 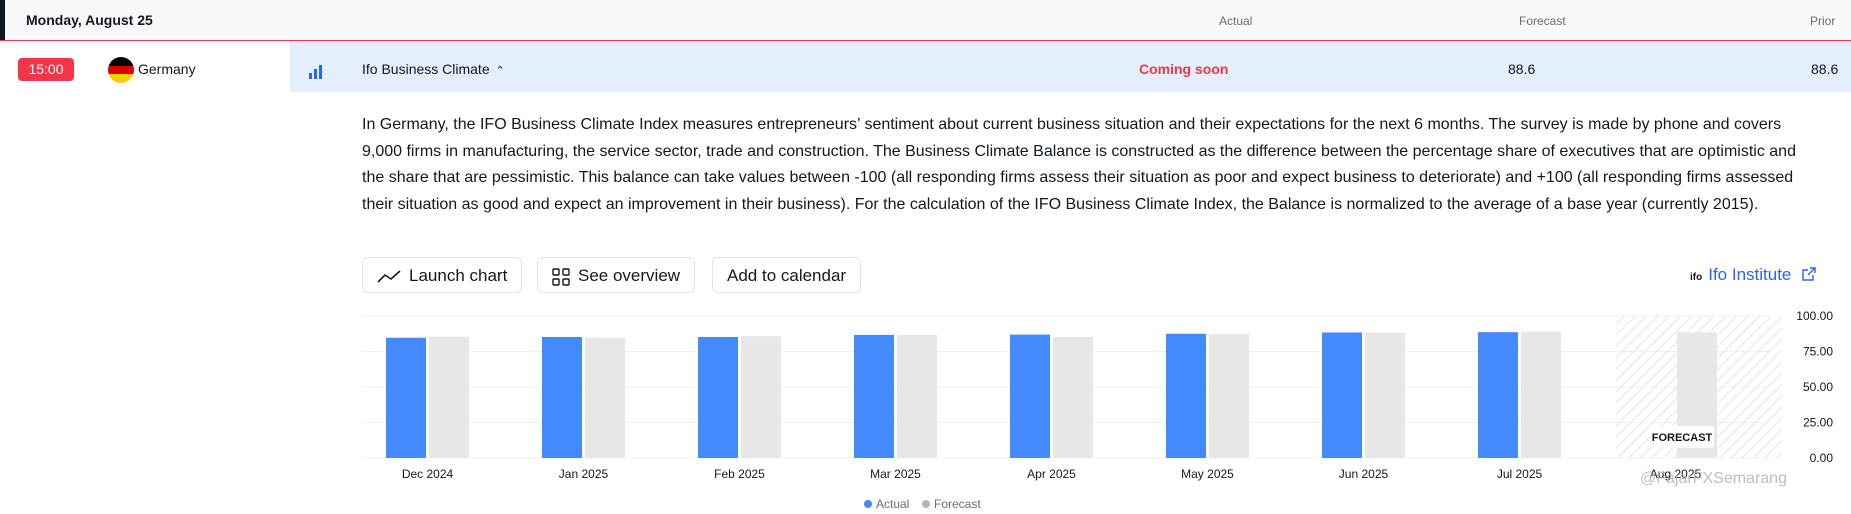 I want to click on watermark: @FajarFXSemarang, so click(x=1713, y=478).